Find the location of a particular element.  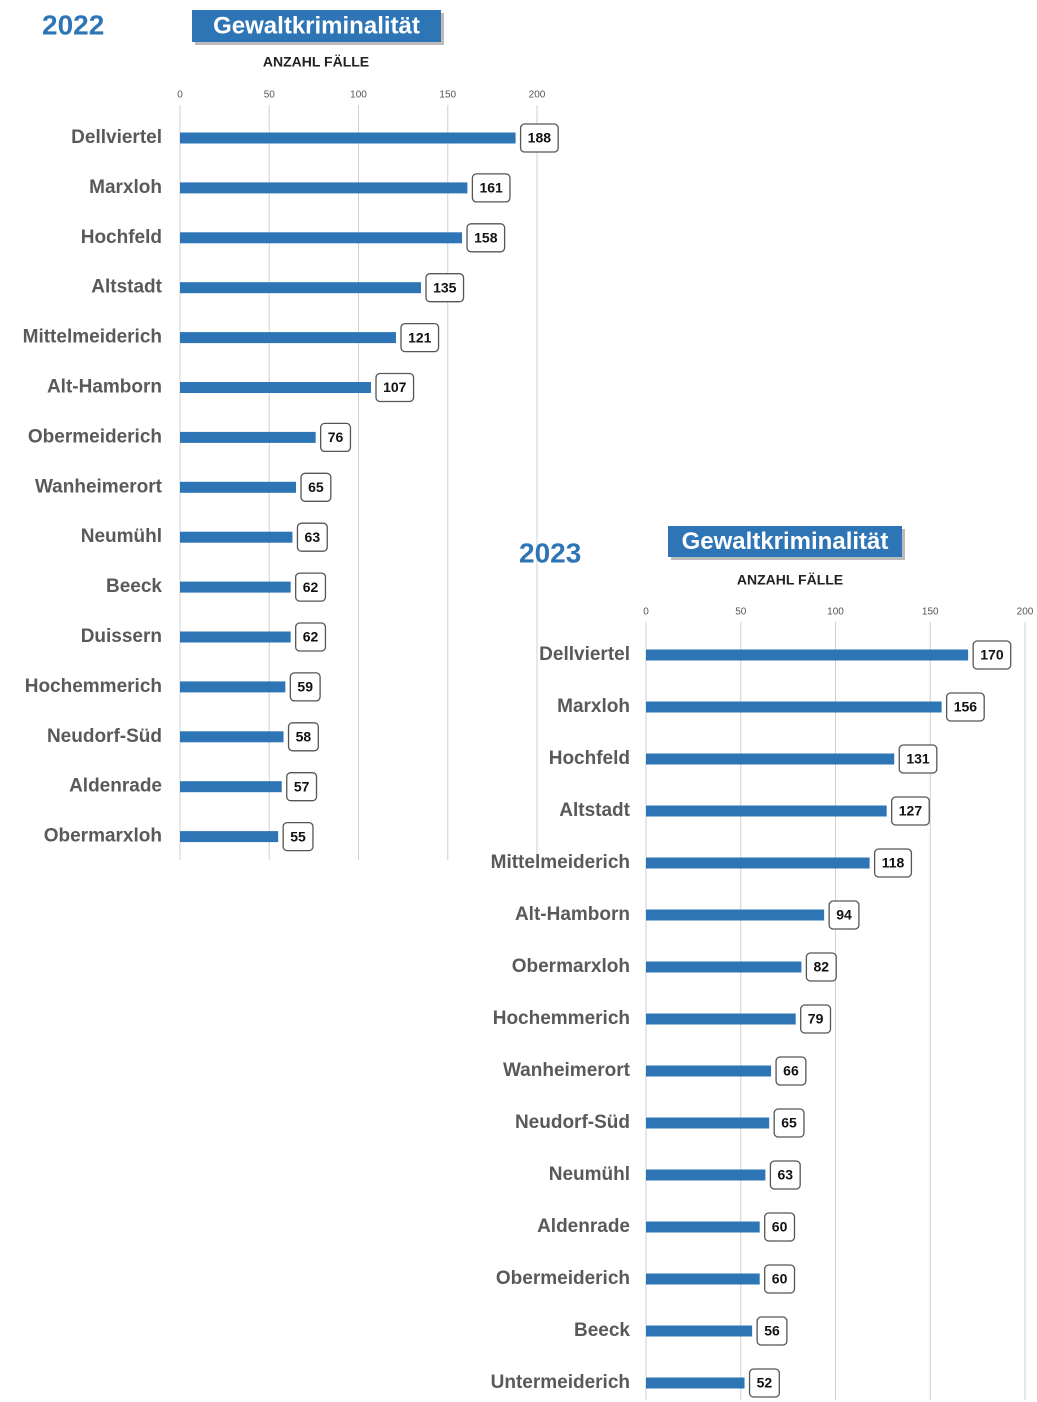

data-label: 59 is located at coordinates (305, 687).